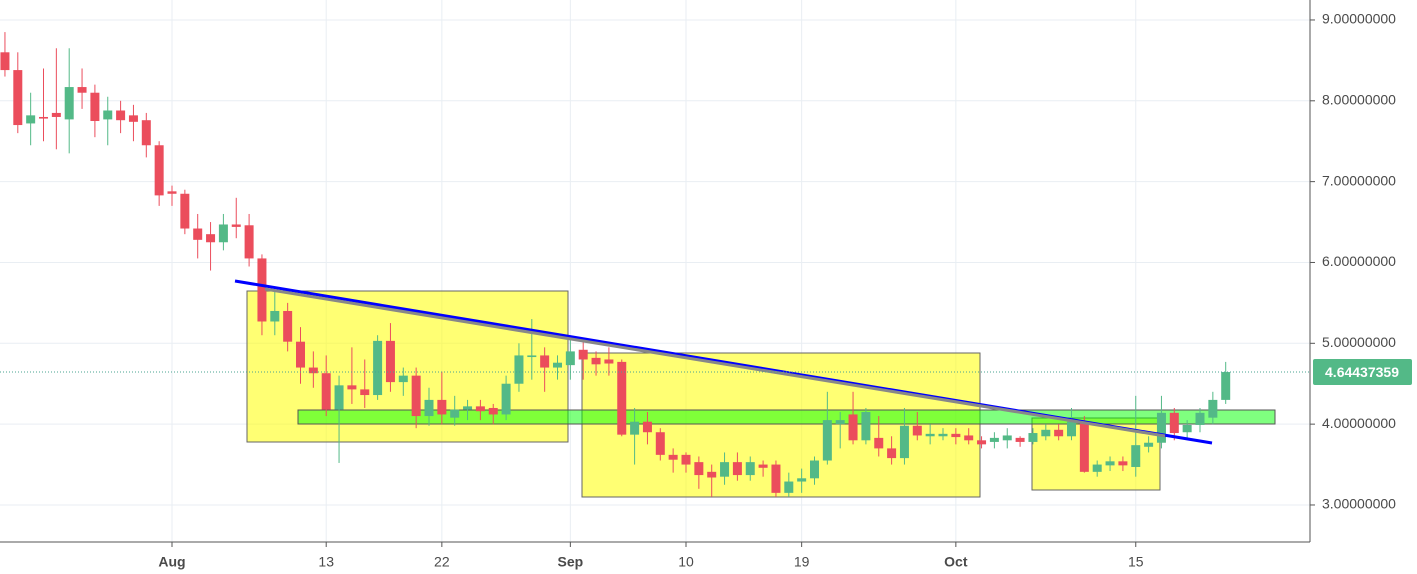  Describe the element at coordinates (1359, 423) in the screenshot. I see `y-tick-label: 4.00000000` at that location.